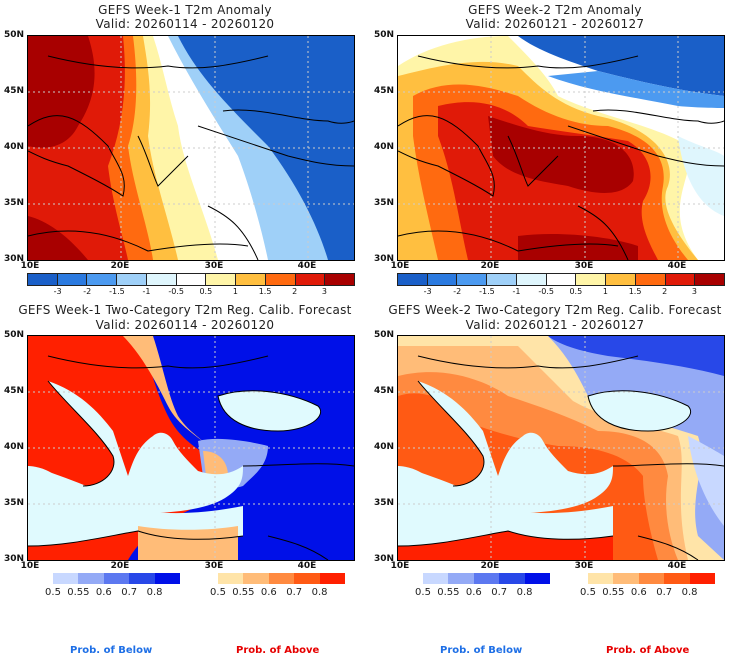  What do you see at coordinates (185, 10) in the screenshot?
I see `panel-title: GEFS Week-1 T2m Anomaly` at bounding box center [185, 10].